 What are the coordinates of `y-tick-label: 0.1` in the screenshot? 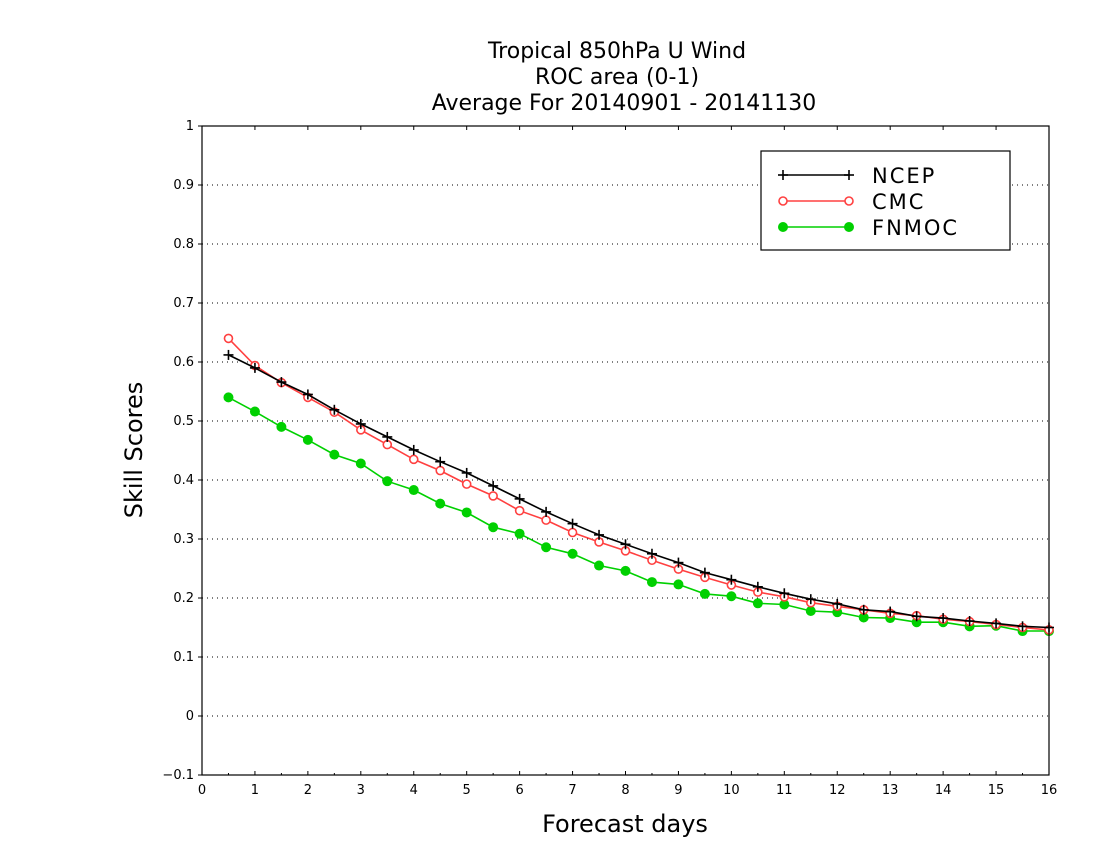 It's located at (183, 657).